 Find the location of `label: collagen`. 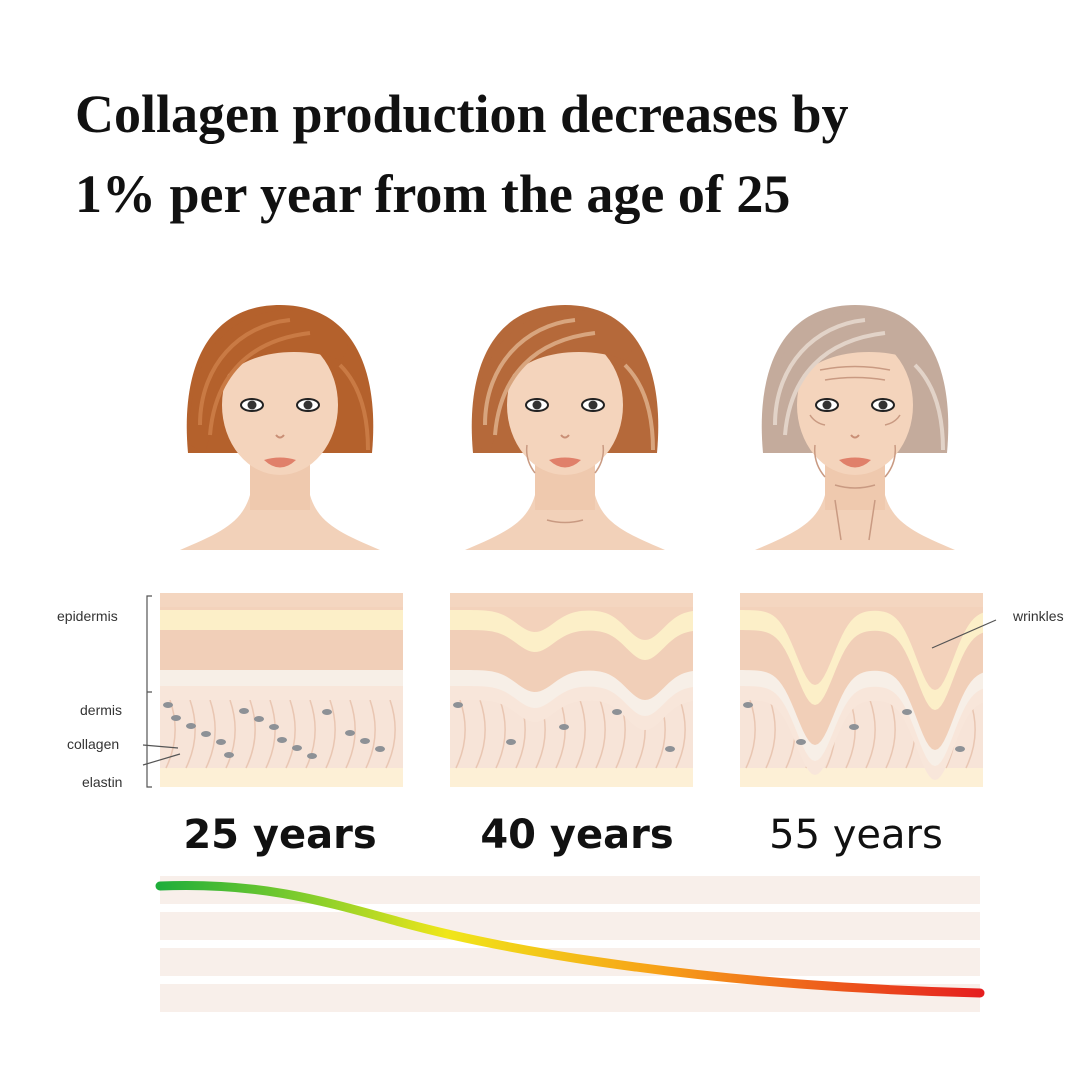

label: collagen is located at coordinates (93, 744).